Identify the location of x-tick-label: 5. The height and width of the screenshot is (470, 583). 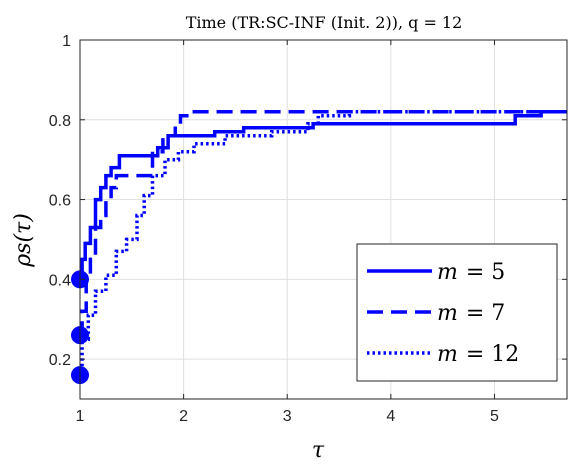
(494, 416).